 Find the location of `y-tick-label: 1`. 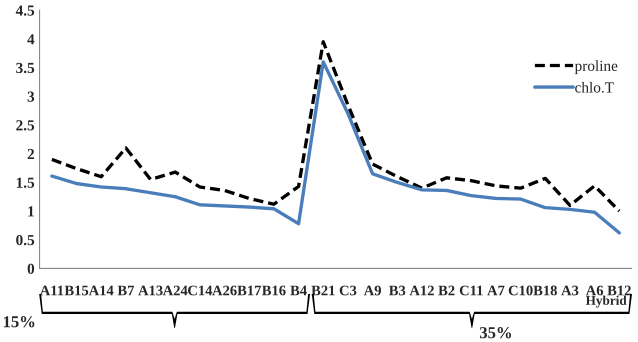

y-tick-label: 1 is located at coordinates (31, 211).